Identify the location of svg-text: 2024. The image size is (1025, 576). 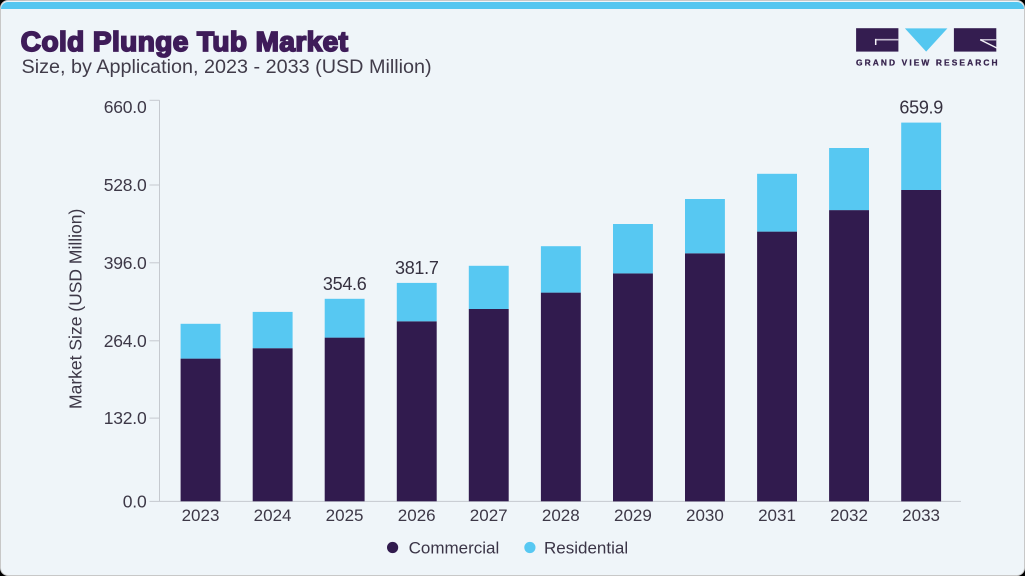
(273, 515).